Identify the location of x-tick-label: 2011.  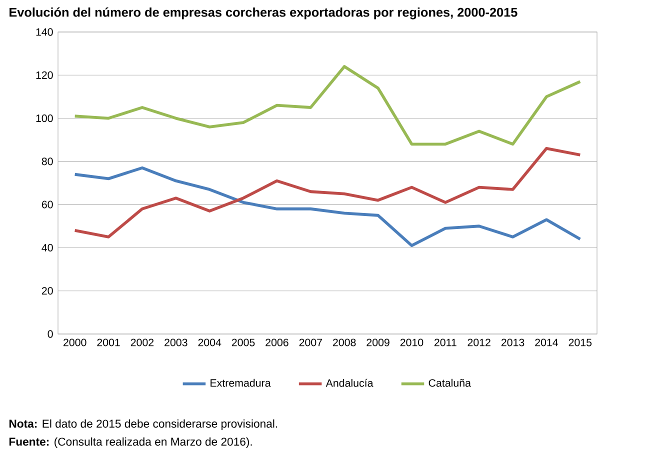
(445, 342).